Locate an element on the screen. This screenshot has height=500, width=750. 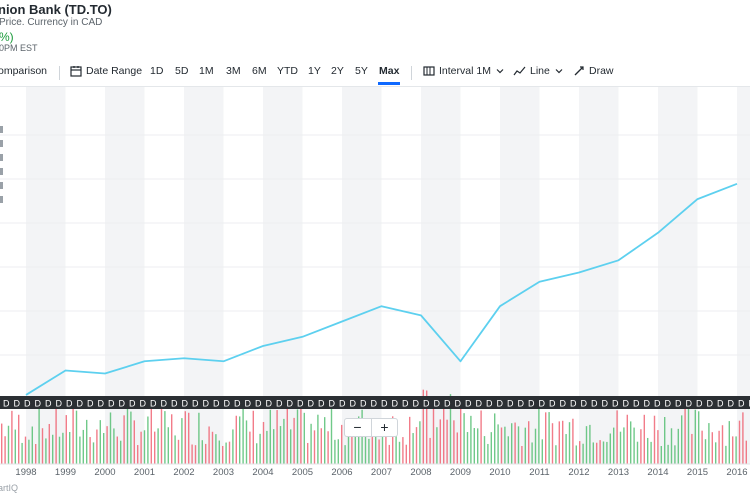
range-2y: 2Y is located at coordinates (337, 71).